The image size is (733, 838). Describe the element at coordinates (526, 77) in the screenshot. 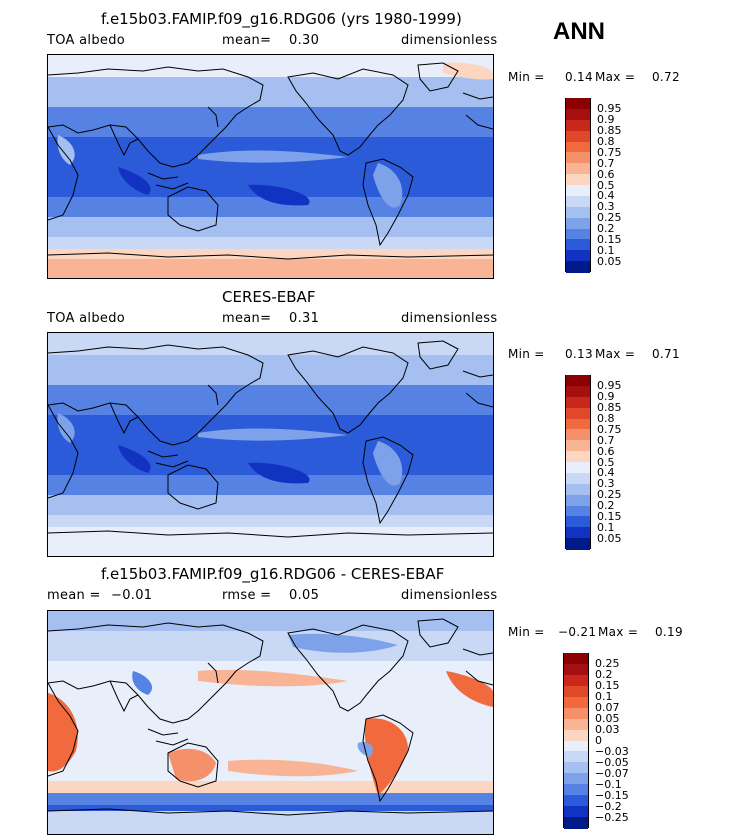

I see `panel-1-min-label: Min =` at that location.